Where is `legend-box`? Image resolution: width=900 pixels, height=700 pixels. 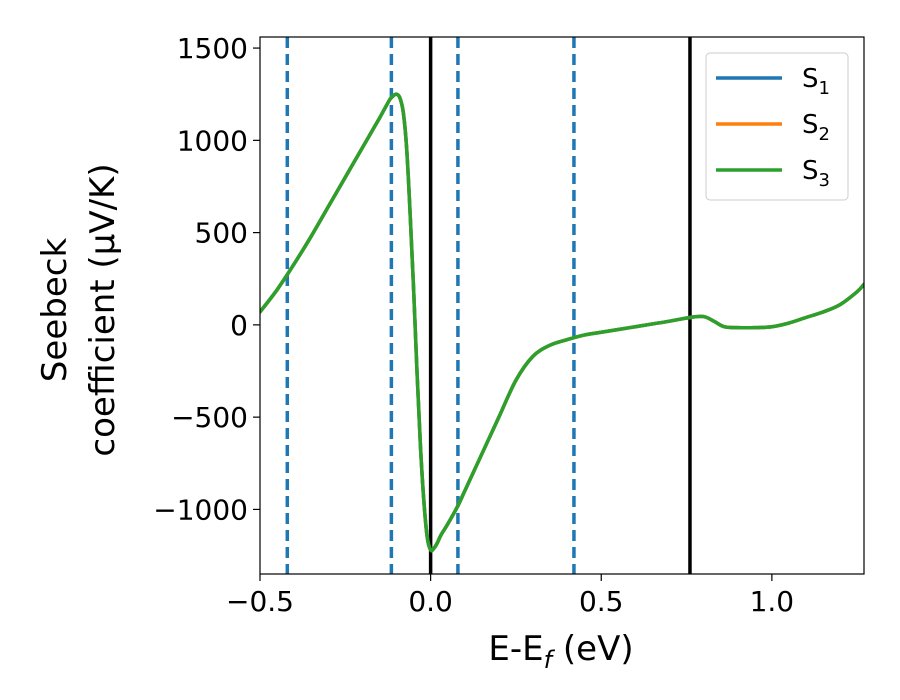 legend-box is located at coordinates (777, 126).